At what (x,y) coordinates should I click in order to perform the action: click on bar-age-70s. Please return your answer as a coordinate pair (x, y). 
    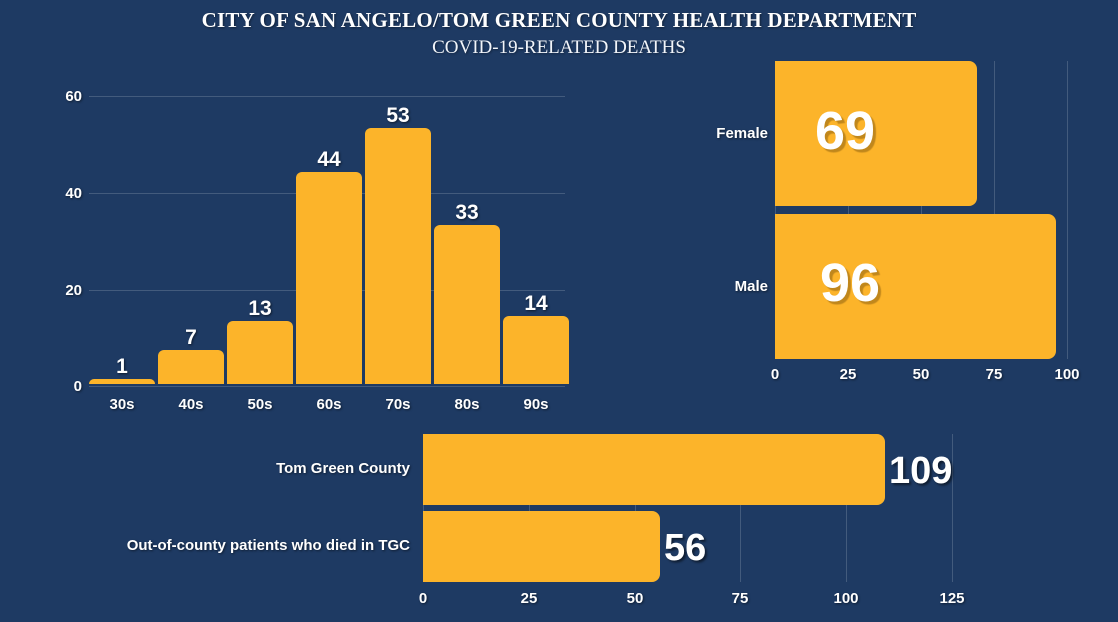
    Looking at the image, I should click on (398, 256).